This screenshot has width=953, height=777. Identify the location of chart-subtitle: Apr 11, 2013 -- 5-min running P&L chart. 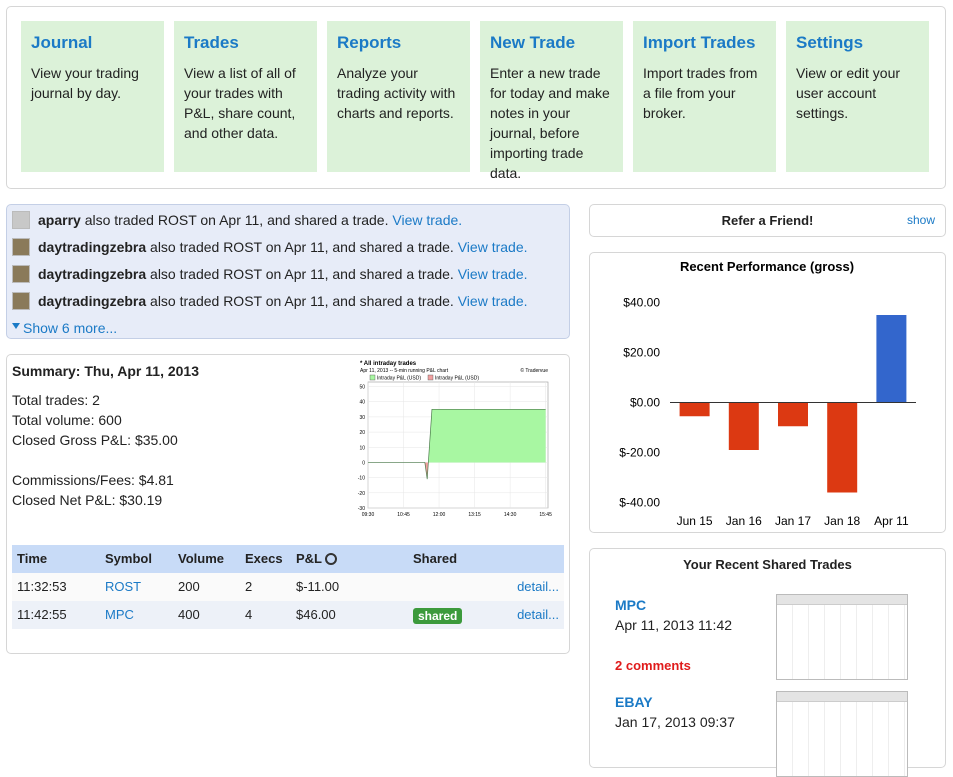
(404, 371).